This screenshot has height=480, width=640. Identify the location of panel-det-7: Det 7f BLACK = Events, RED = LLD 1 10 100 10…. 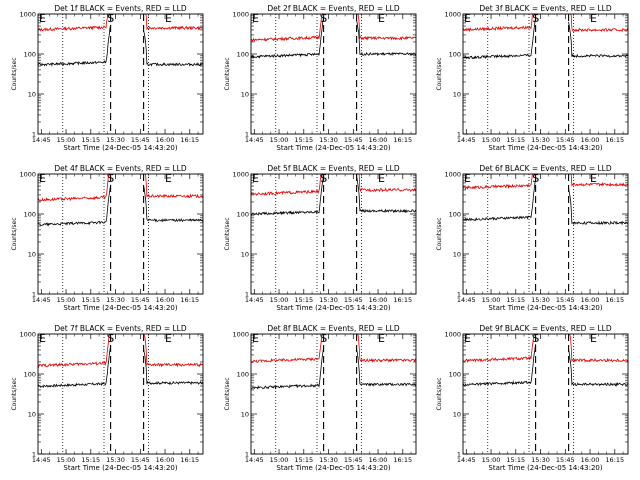
(107, 398).